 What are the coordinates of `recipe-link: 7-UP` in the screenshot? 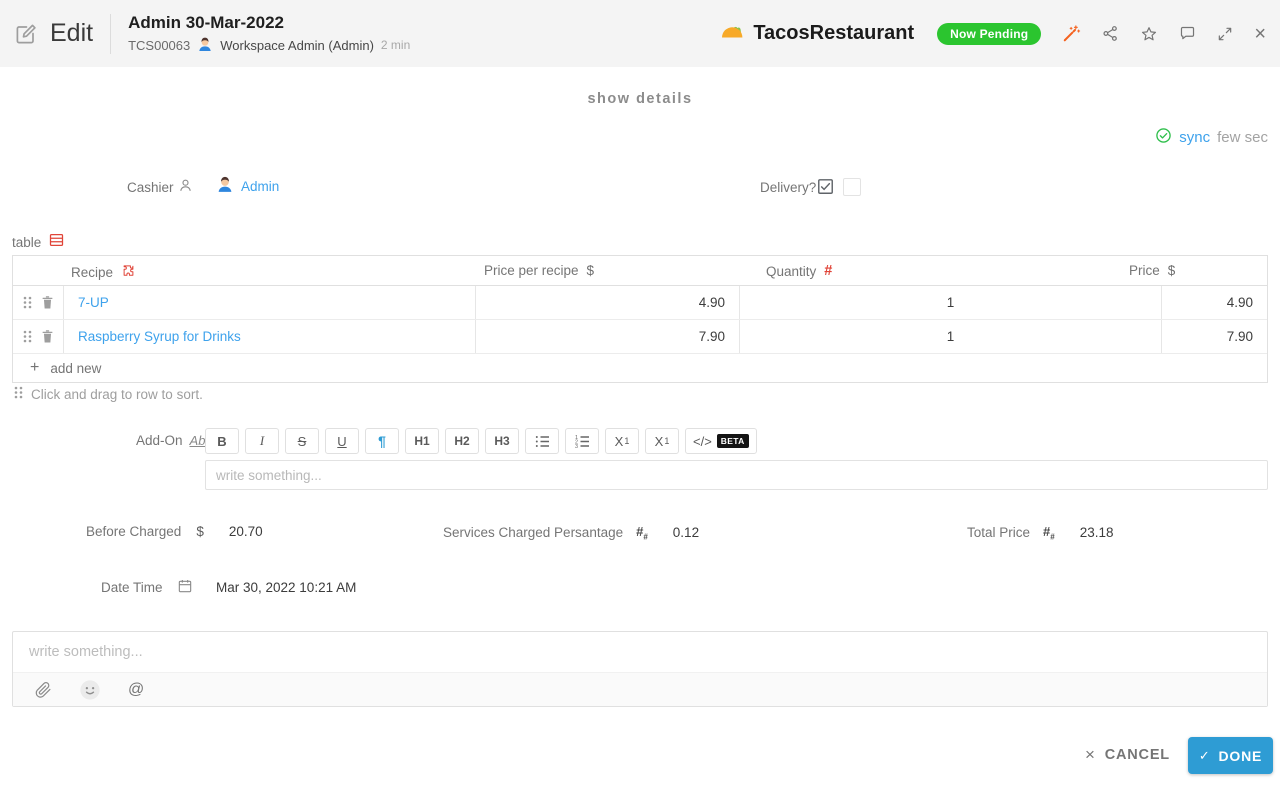 It's located at (93, 302).